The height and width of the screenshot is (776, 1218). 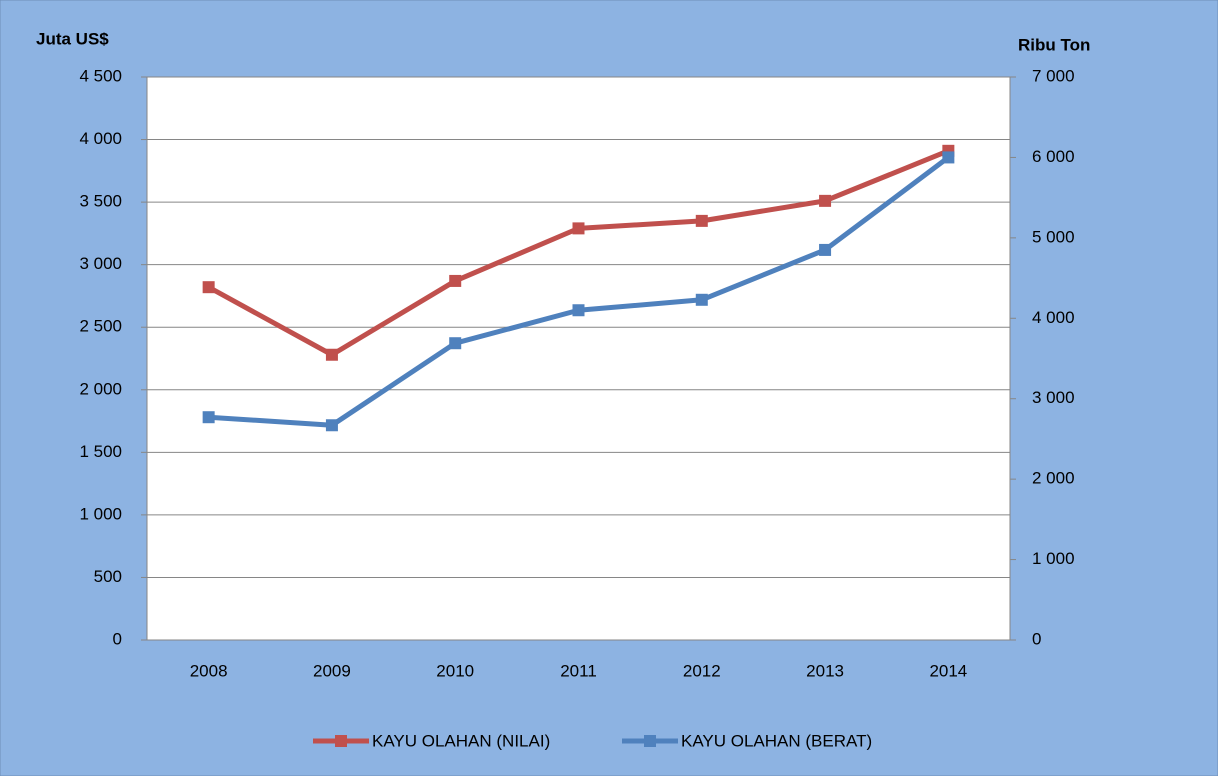 What do you see at coordinates (776, 740) in the screenshot?
I see `legend-label: KAYU OLAHAN (BERAT)` at bounding box center [776, 740].